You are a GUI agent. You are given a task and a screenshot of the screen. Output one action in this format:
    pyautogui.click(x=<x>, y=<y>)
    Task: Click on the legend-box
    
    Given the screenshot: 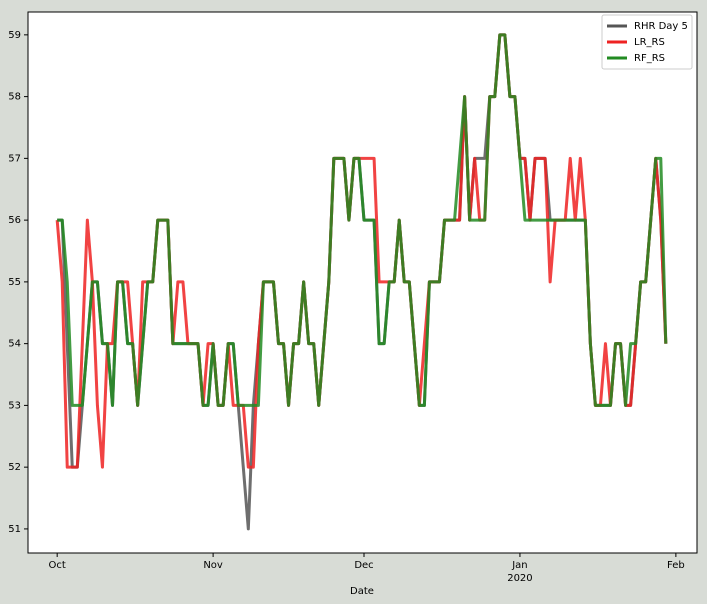 What is the action you would take?
    pyautogui.click(x=647, y=42)
    